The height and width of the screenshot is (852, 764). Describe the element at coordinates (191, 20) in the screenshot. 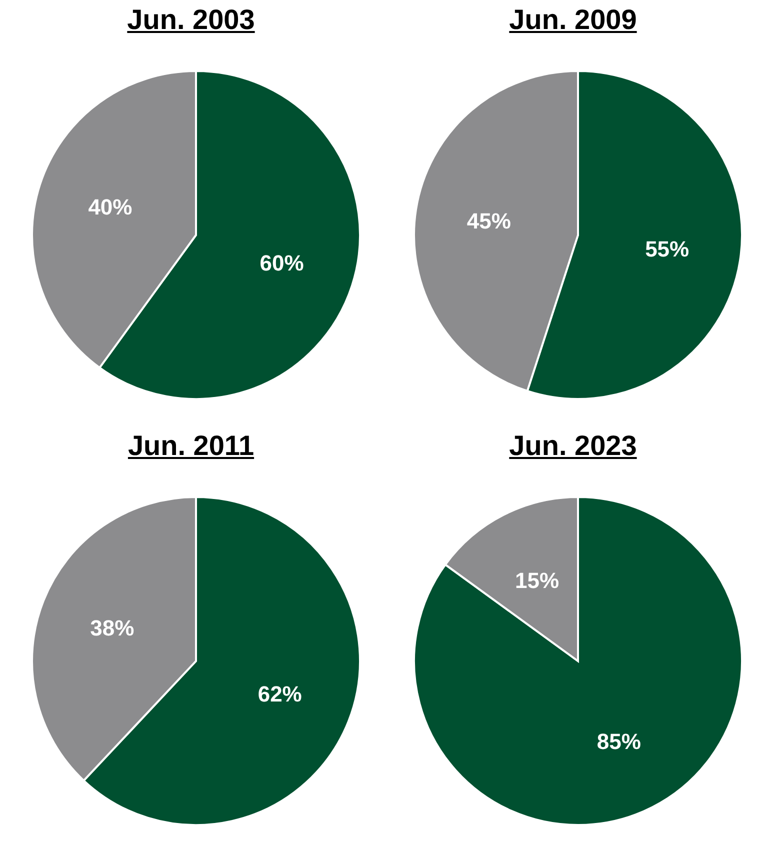

I see `chart-title: Jun. 2003` at that location.